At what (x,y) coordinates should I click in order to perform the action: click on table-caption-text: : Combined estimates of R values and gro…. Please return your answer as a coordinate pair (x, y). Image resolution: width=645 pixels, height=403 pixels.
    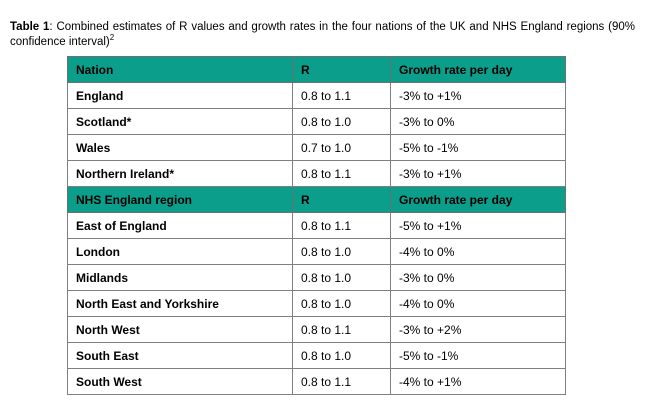
    Looking at the image, I should click on (322, 34).